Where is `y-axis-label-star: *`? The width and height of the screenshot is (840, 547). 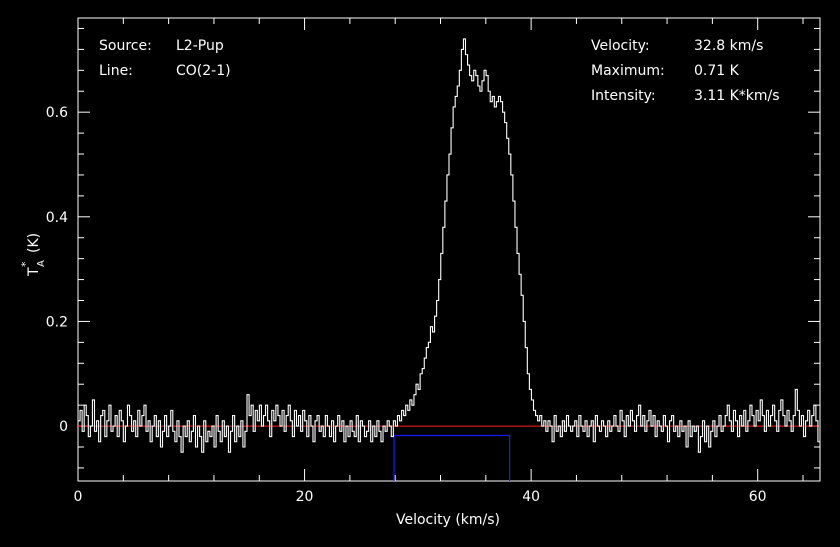
y-axis-label-star: * is located at coordinates (25, 264).